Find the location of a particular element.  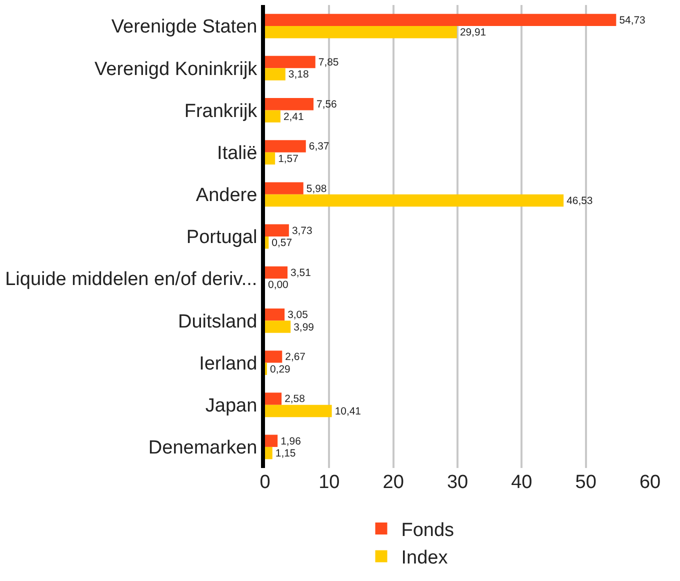

data-label: 46,53 is located at coordinates (579, 202).